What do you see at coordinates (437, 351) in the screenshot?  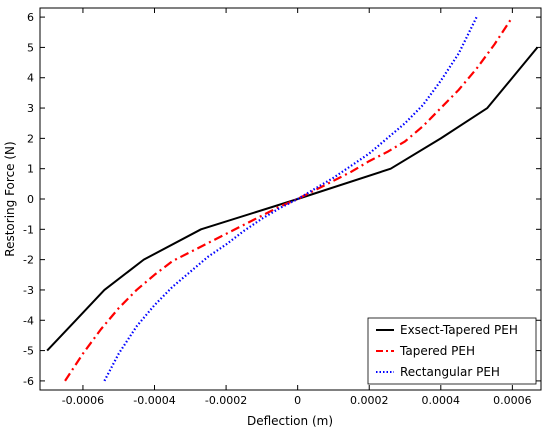 I see `legend-label-tapered: Tapered PEH` at bounding box center [437, 351].